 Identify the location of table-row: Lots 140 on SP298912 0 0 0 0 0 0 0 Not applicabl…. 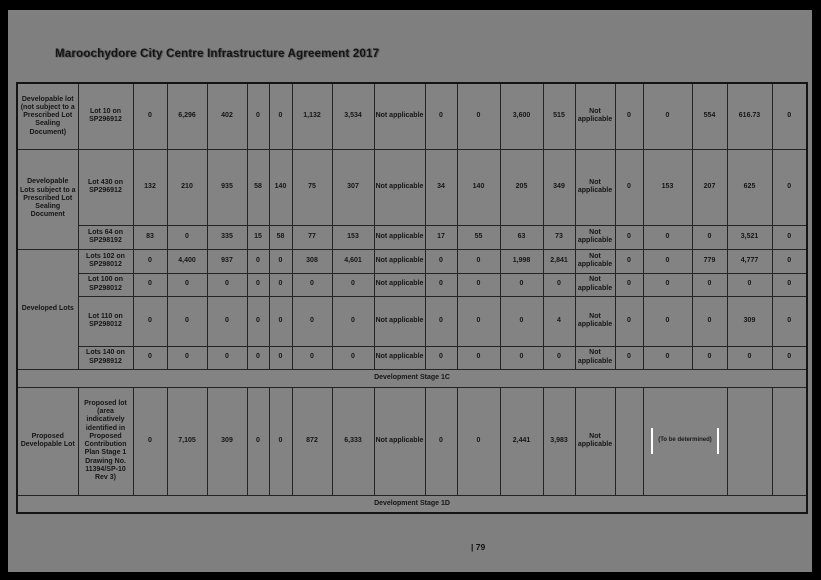
(412, 357).